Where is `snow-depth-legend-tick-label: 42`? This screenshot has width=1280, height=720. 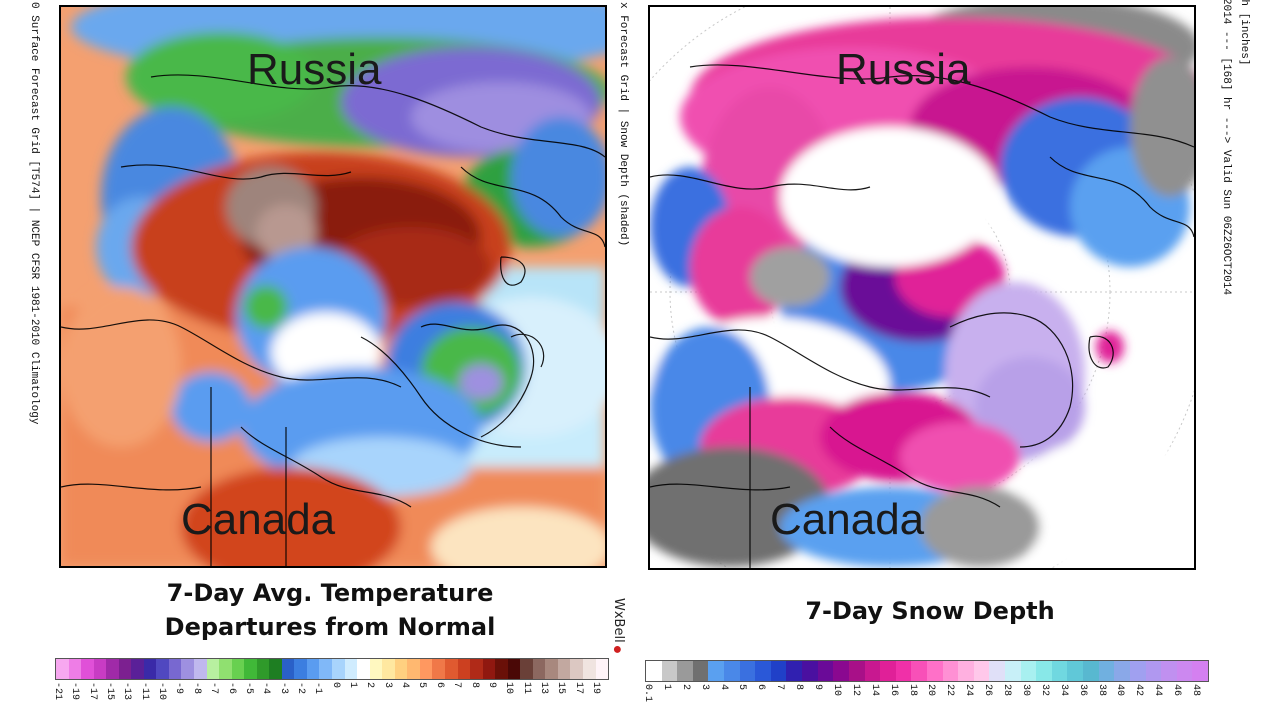
snow-depth-legend-tick-label: 42 is located at coordinates (1139, 690).